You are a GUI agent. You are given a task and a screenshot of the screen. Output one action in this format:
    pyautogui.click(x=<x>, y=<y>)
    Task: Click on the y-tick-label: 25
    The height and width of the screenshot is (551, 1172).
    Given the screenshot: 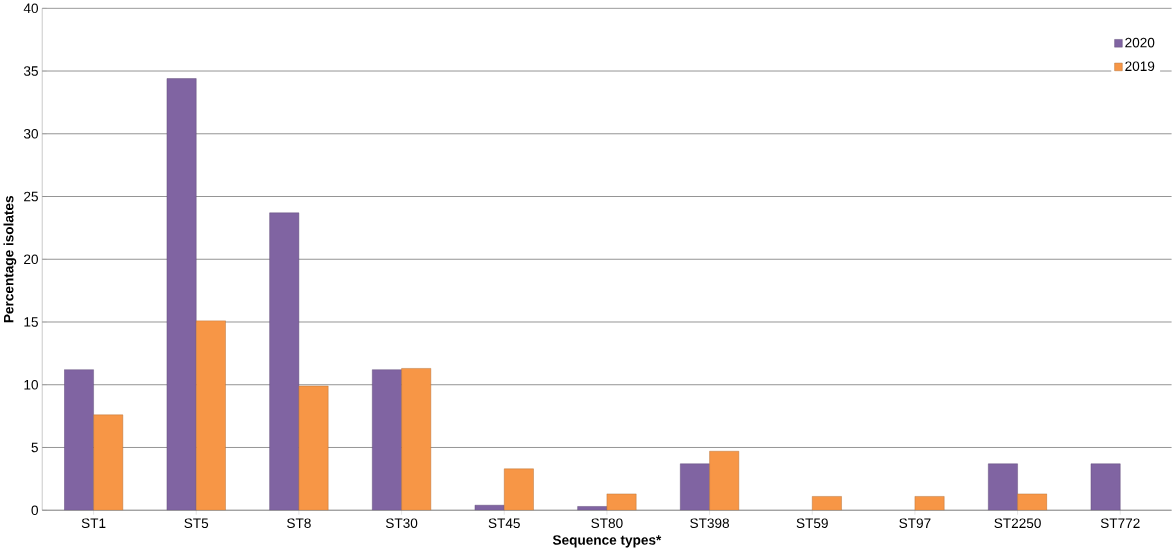 What is the action you would take?
    pyautogui.click(x=31, y=196)
    